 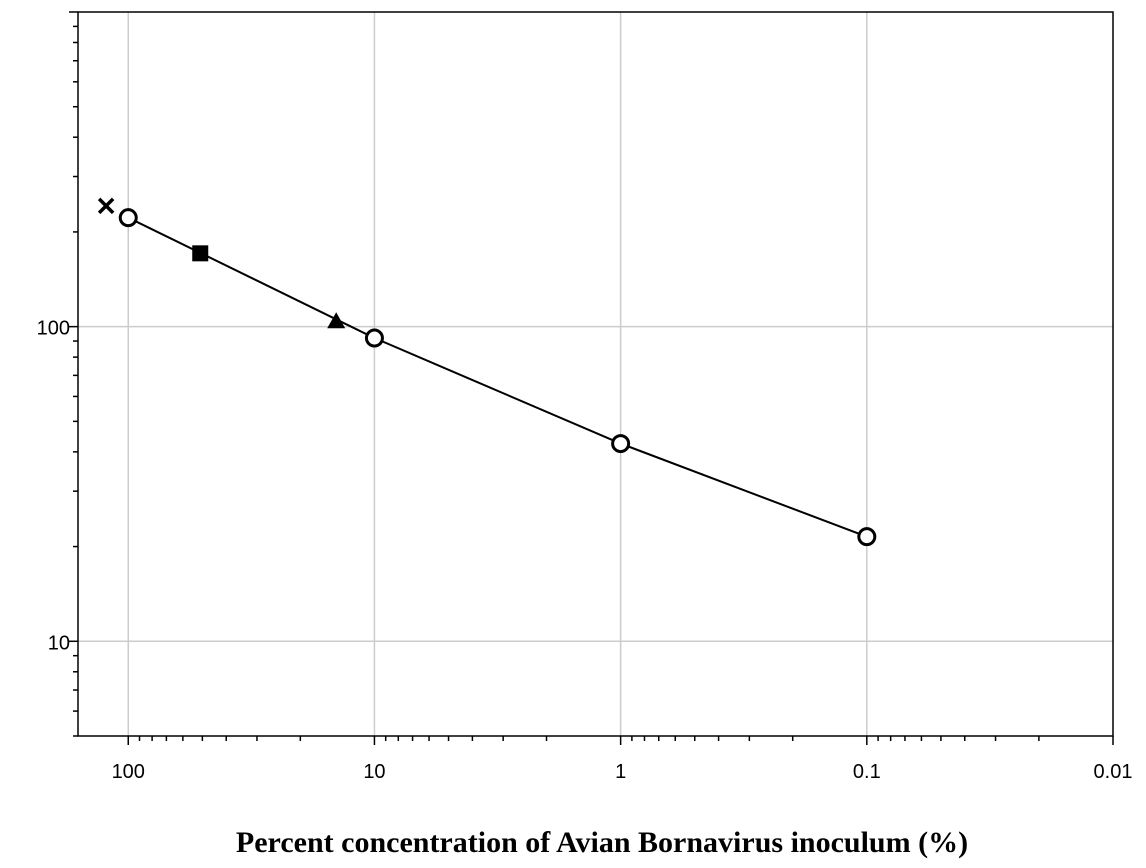 What do you see at coordinates (620, 772) in the screenshot?
I see `x-tick-label: 1` at bounding box center [620, 772].